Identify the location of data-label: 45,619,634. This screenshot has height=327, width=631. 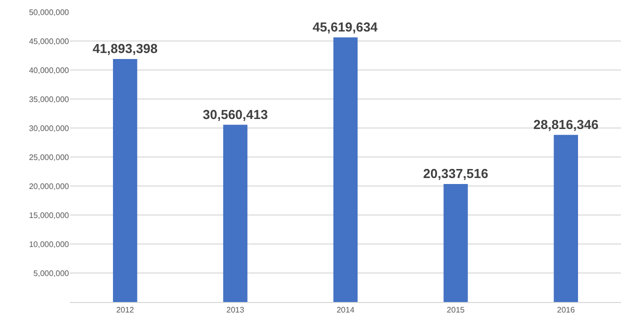
(345, 26).